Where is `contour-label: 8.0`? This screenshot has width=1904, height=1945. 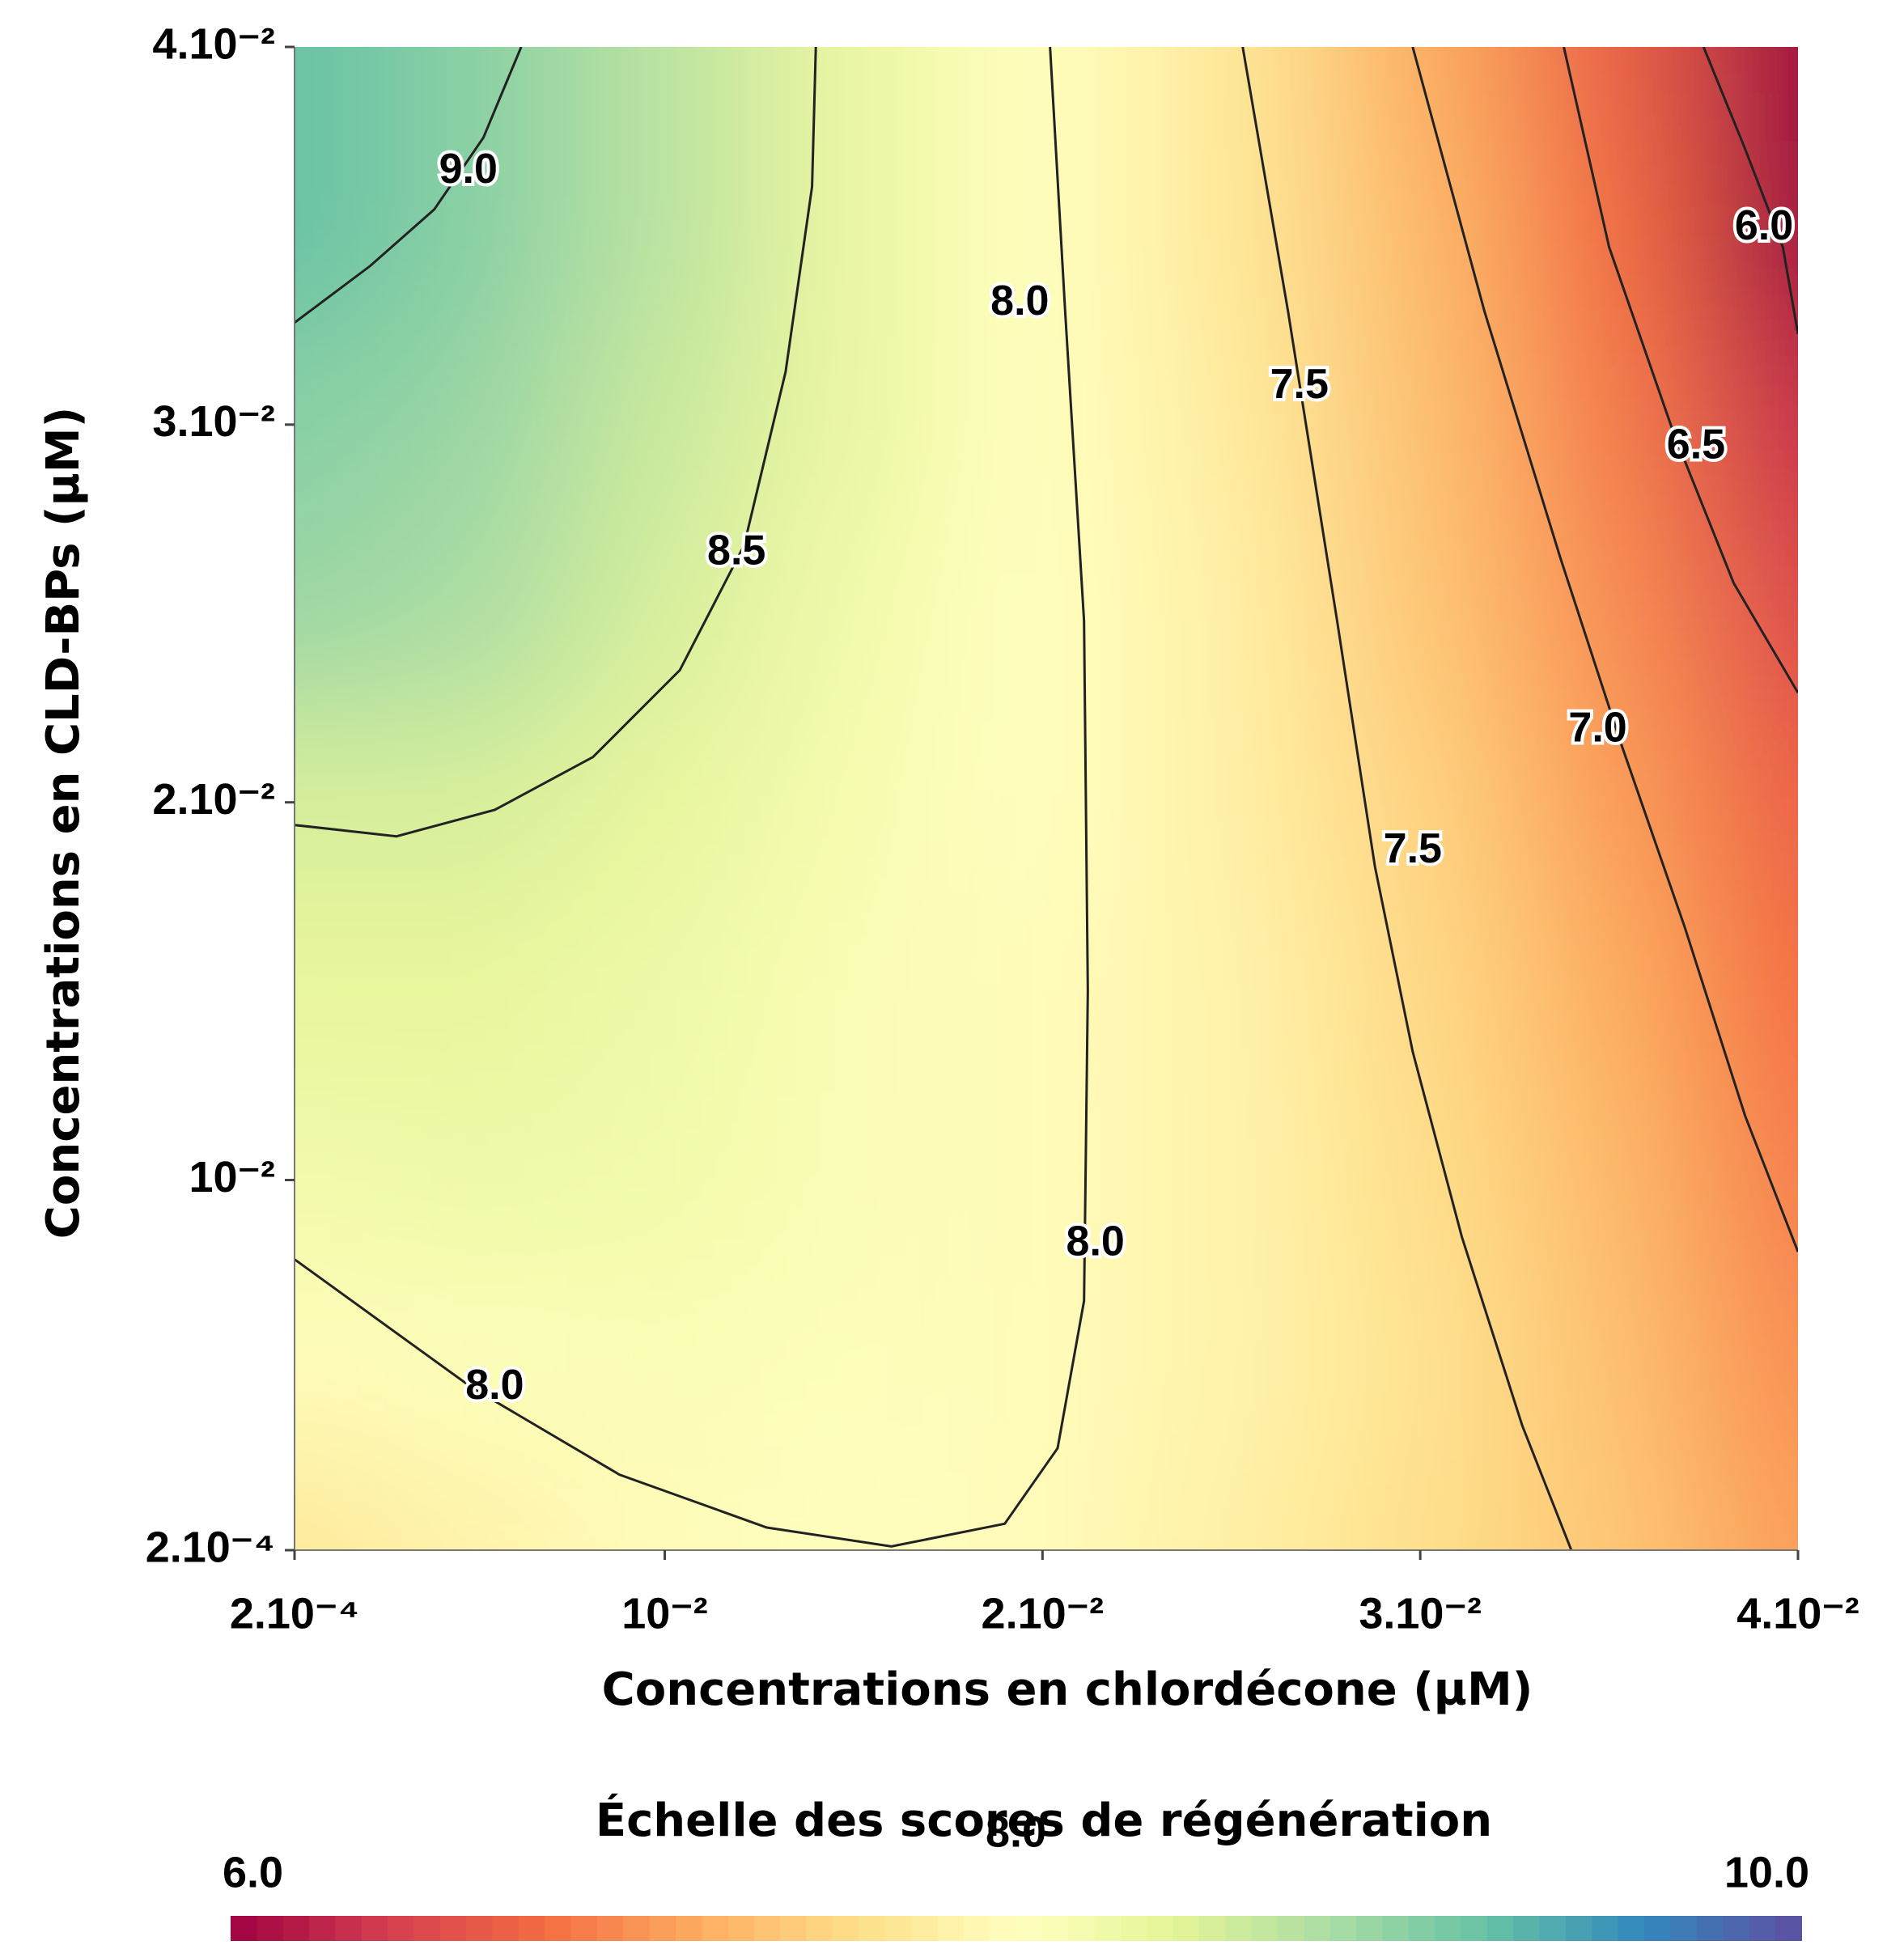
contour-label: 8.0 is located at coordinates (1095, 1241).